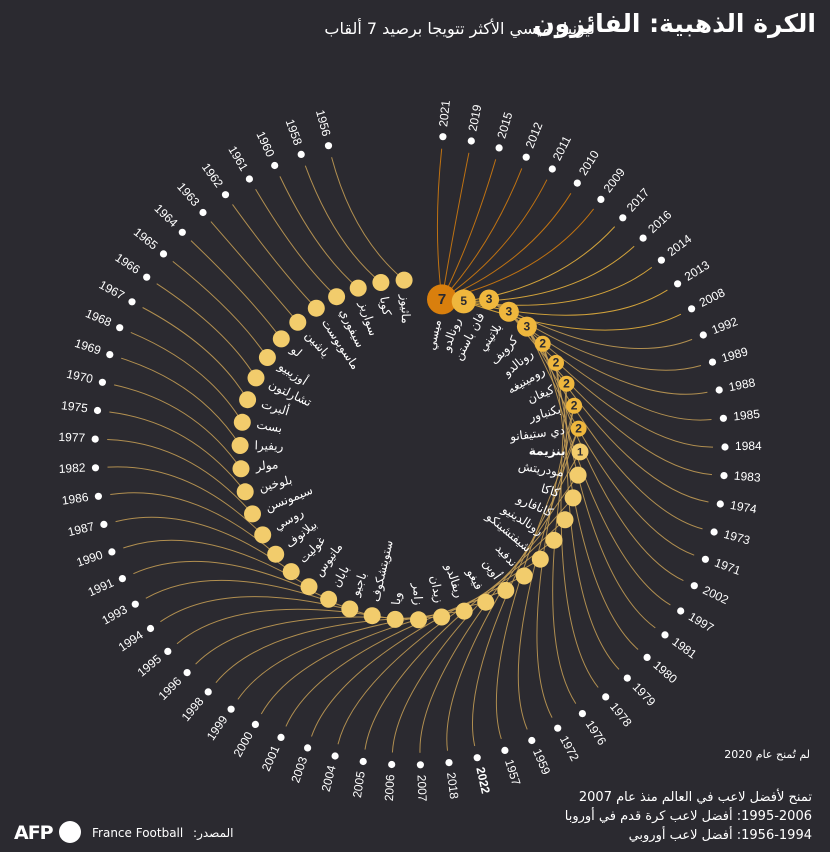  Describe the element at coordinates (678, 284) in the screenshot. I see `year-dot-2013` at that location.